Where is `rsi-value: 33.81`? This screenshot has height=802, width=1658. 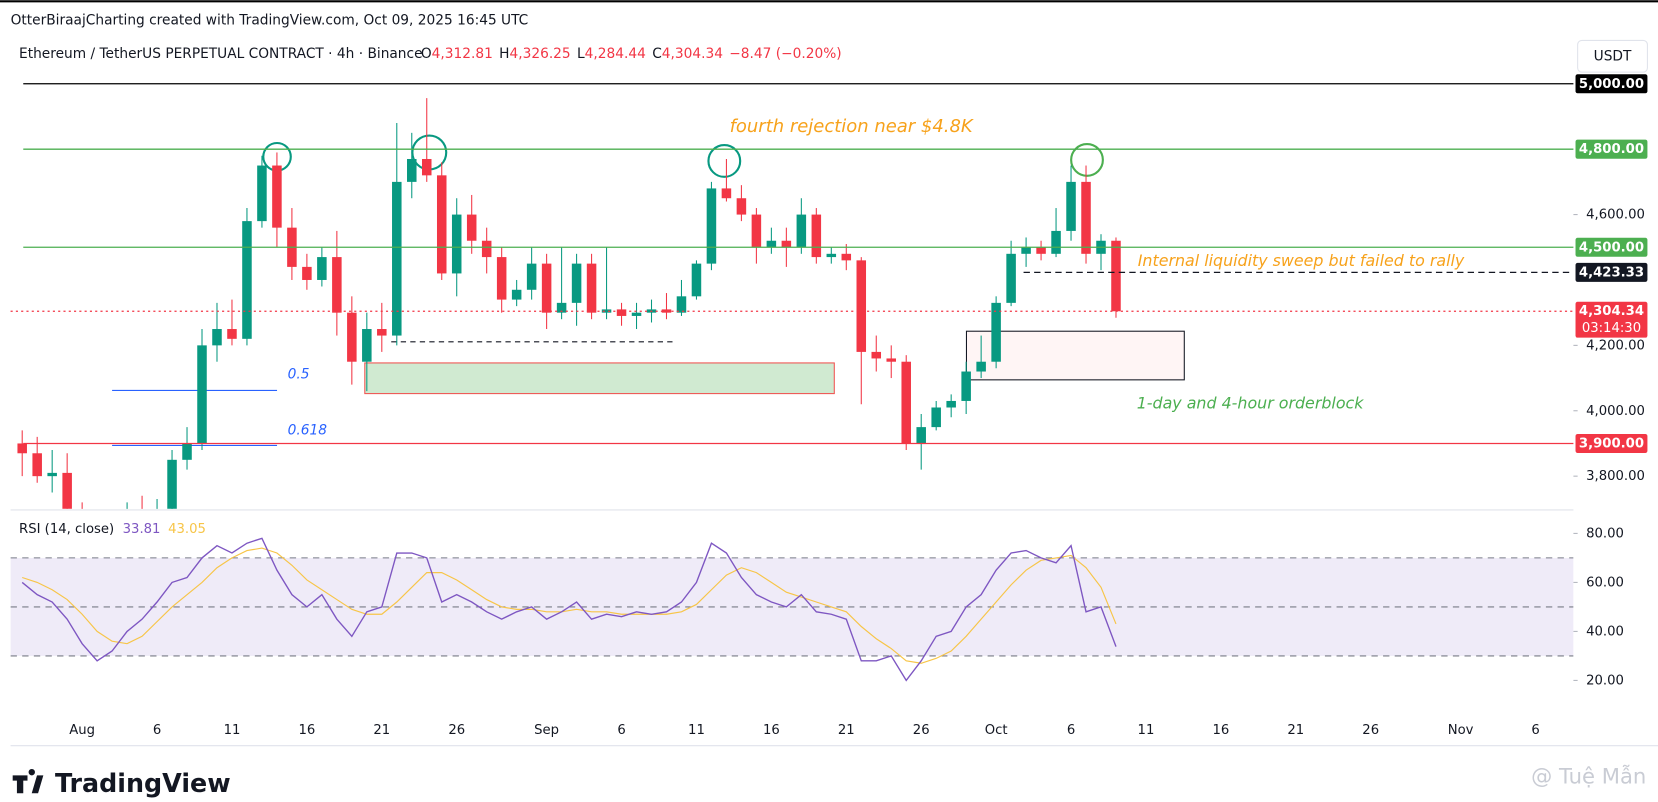 rsi-value: 33.81 is located at coordinates (142, 529).